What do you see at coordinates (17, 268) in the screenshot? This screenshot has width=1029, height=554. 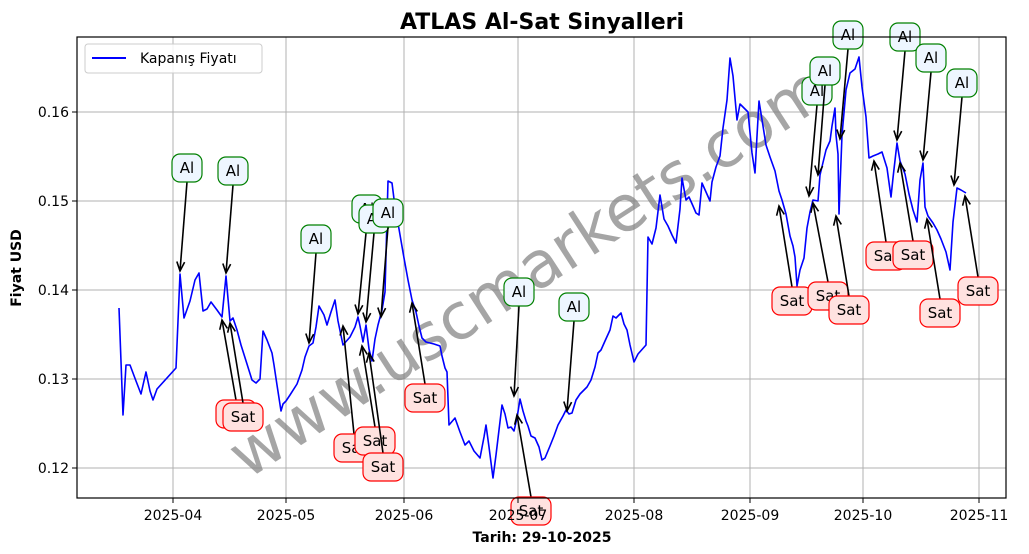 I see `y-axis-label: Fiyat USD` at bounding box center [17, 268].